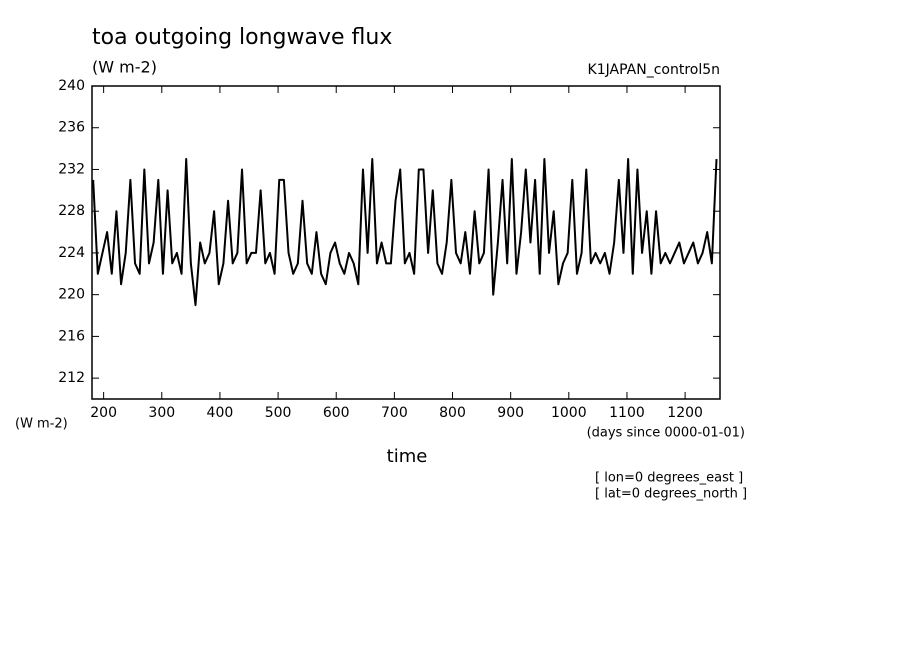 Image resolution: width=904 pixels, height=654 pixels. What do you see at coordinates (103, 413) in the screenshot?
I see `x-tick-label: 200` at bounding box center [103, 413].